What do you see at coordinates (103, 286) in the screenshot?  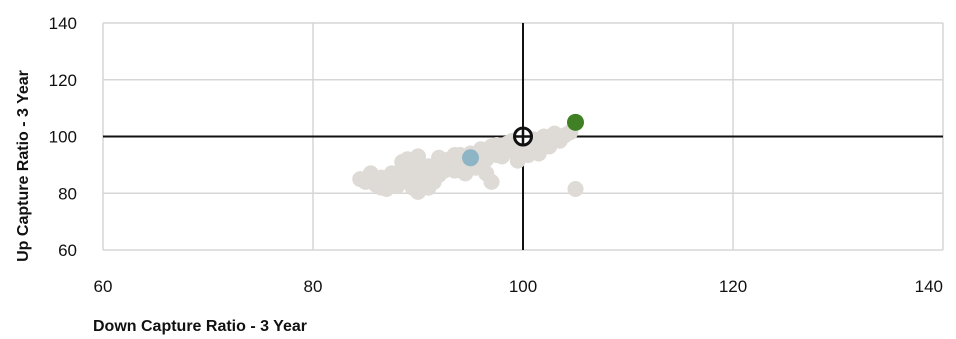 I see `x-tick-label: 60` at bounding box center [103, 286].